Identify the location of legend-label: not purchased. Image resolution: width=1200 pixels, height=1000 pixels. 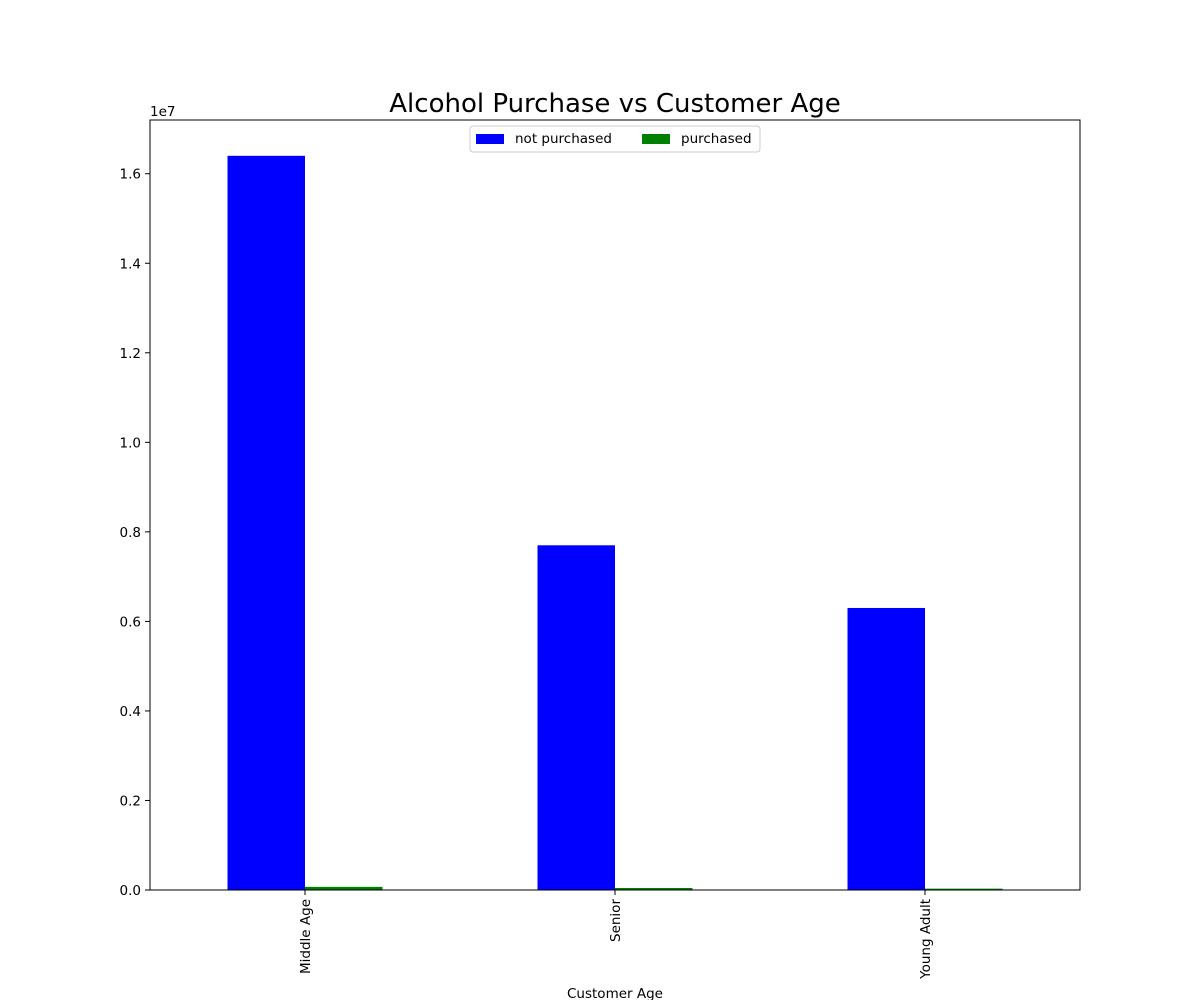
(563, 139).